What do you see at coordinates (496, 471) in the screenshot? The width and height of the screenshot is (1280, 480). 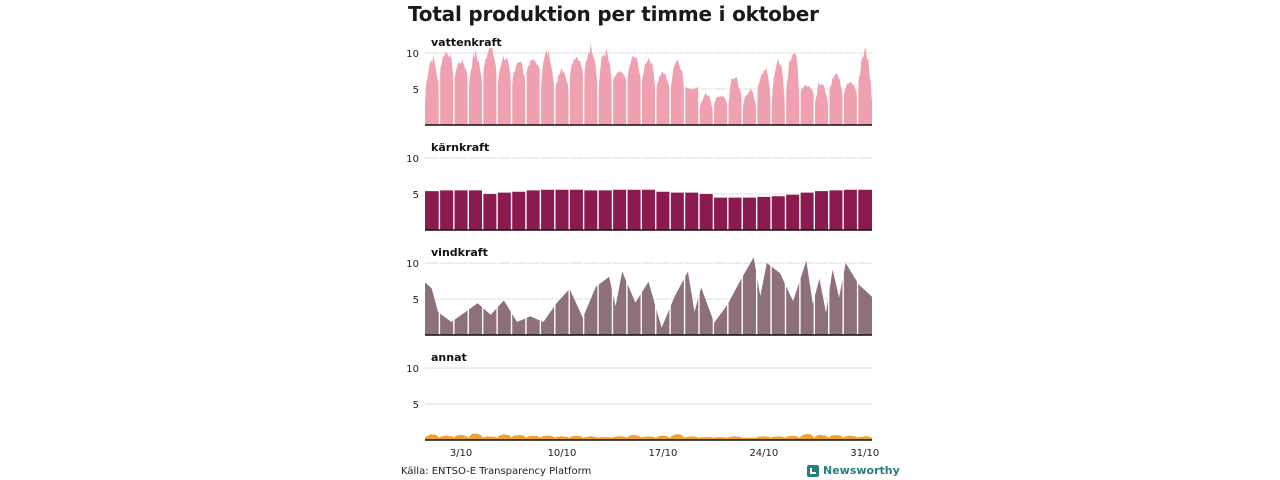 I see `source-note: Källa: ENTSO-E Transparency Platform` at bounding box center [496, 471].